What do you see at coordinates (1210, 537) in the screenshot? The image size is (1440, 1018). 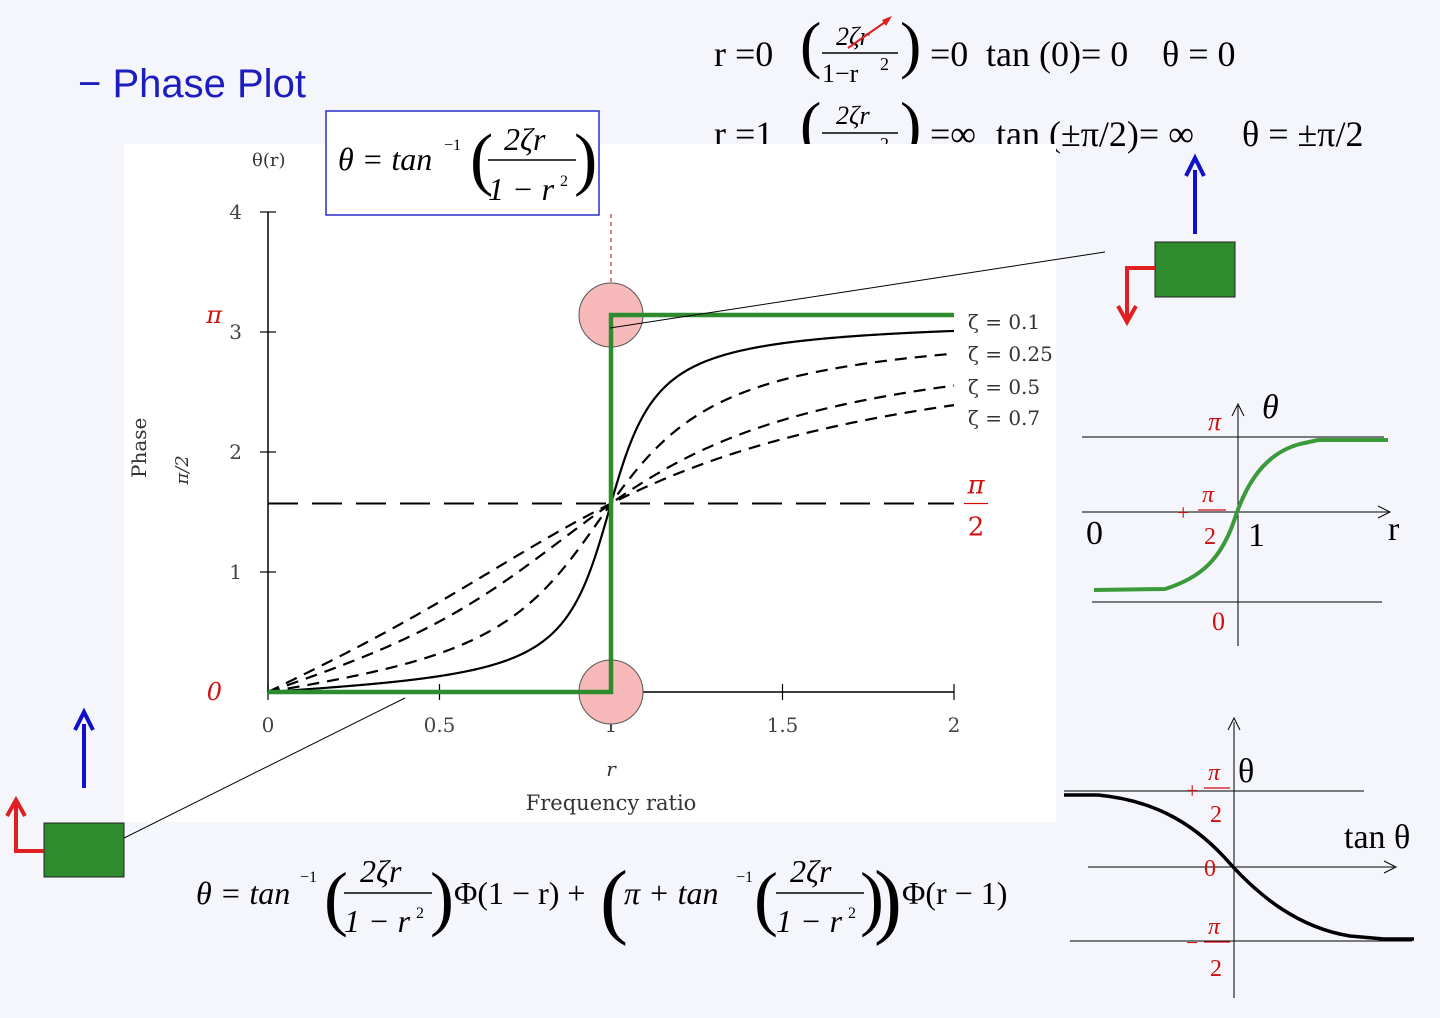 I see `inset1-frac-den: 2` at bounding box center [1210, 537].